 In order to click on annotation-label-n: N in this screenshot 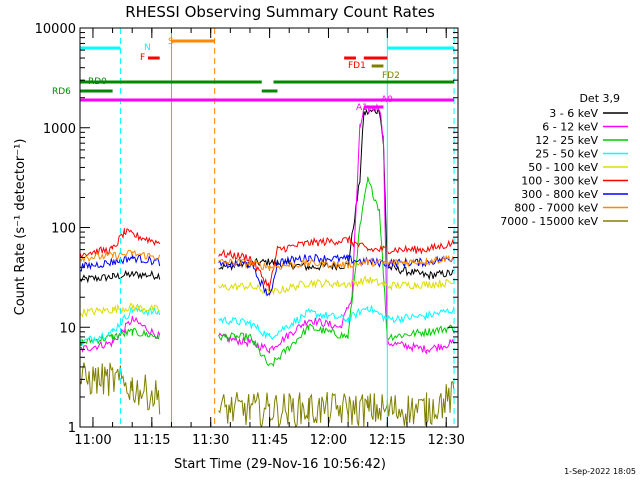, I will do `click(147, 48)`.